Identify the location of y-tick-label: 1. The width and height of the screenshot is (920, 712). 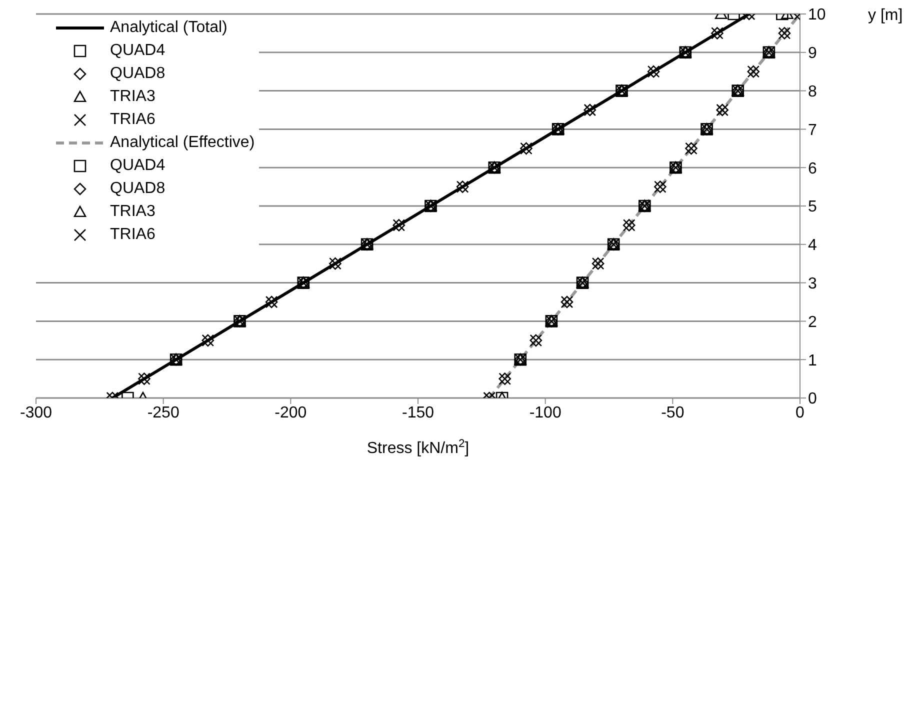
(812, 361).